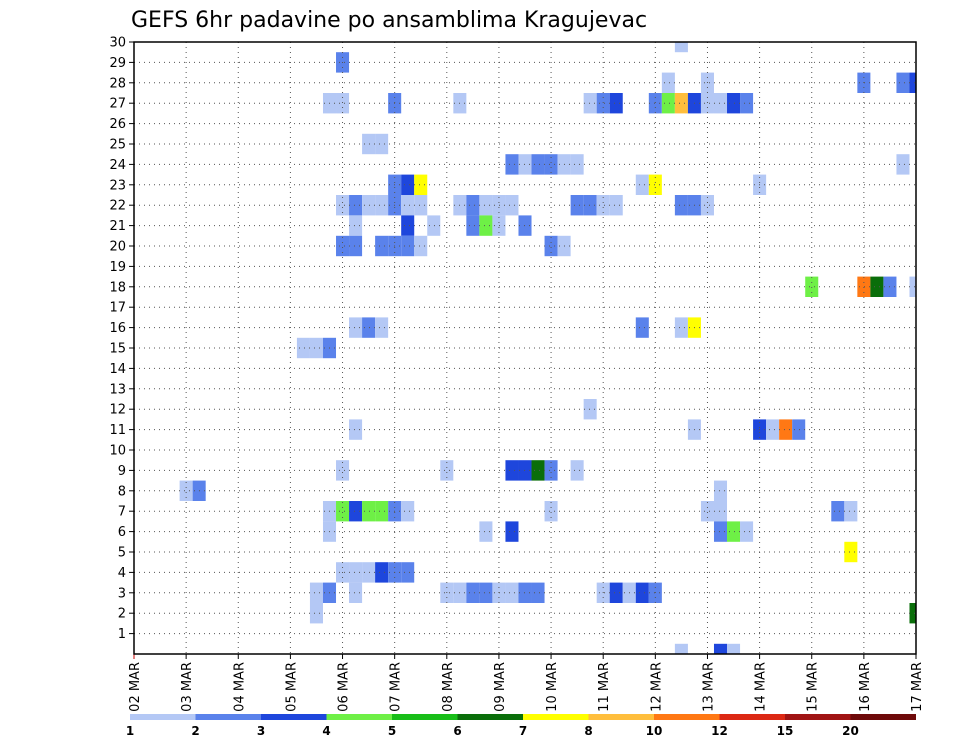 The height and width of the screenshot is (742, 960). I want to click on x-tick-label: 09 MAR, so click(500, 687).